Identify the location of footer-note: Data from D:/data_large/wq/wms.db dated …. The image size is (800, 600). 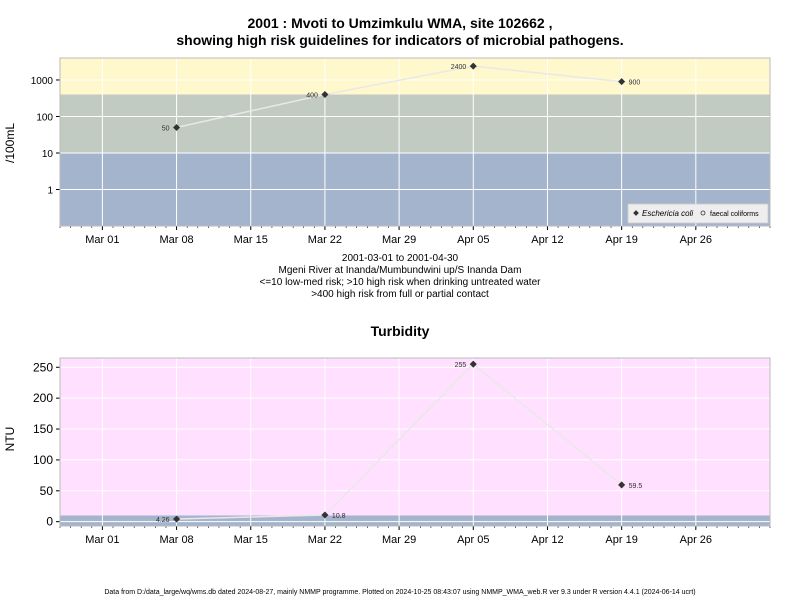
(400, 592).